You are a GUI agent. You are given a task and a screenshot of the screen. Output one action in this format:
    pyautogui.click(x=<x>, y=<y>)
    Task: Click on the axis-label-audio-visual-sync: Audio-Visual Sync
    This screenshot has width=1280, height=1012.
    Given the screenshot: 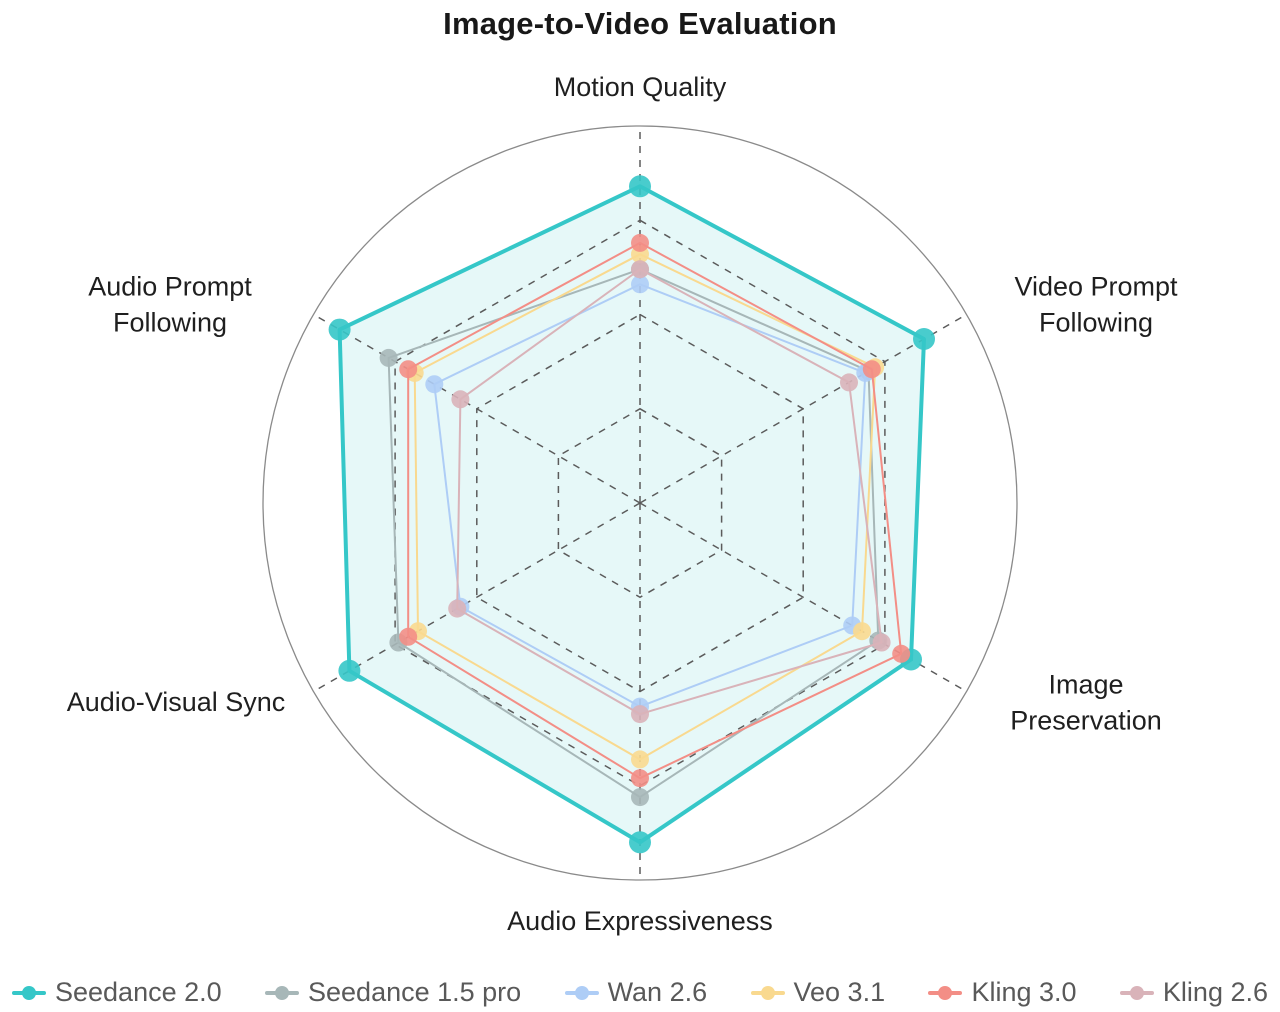 What is the action you would take?
    pyautogui.click(x=176, y=702)
    